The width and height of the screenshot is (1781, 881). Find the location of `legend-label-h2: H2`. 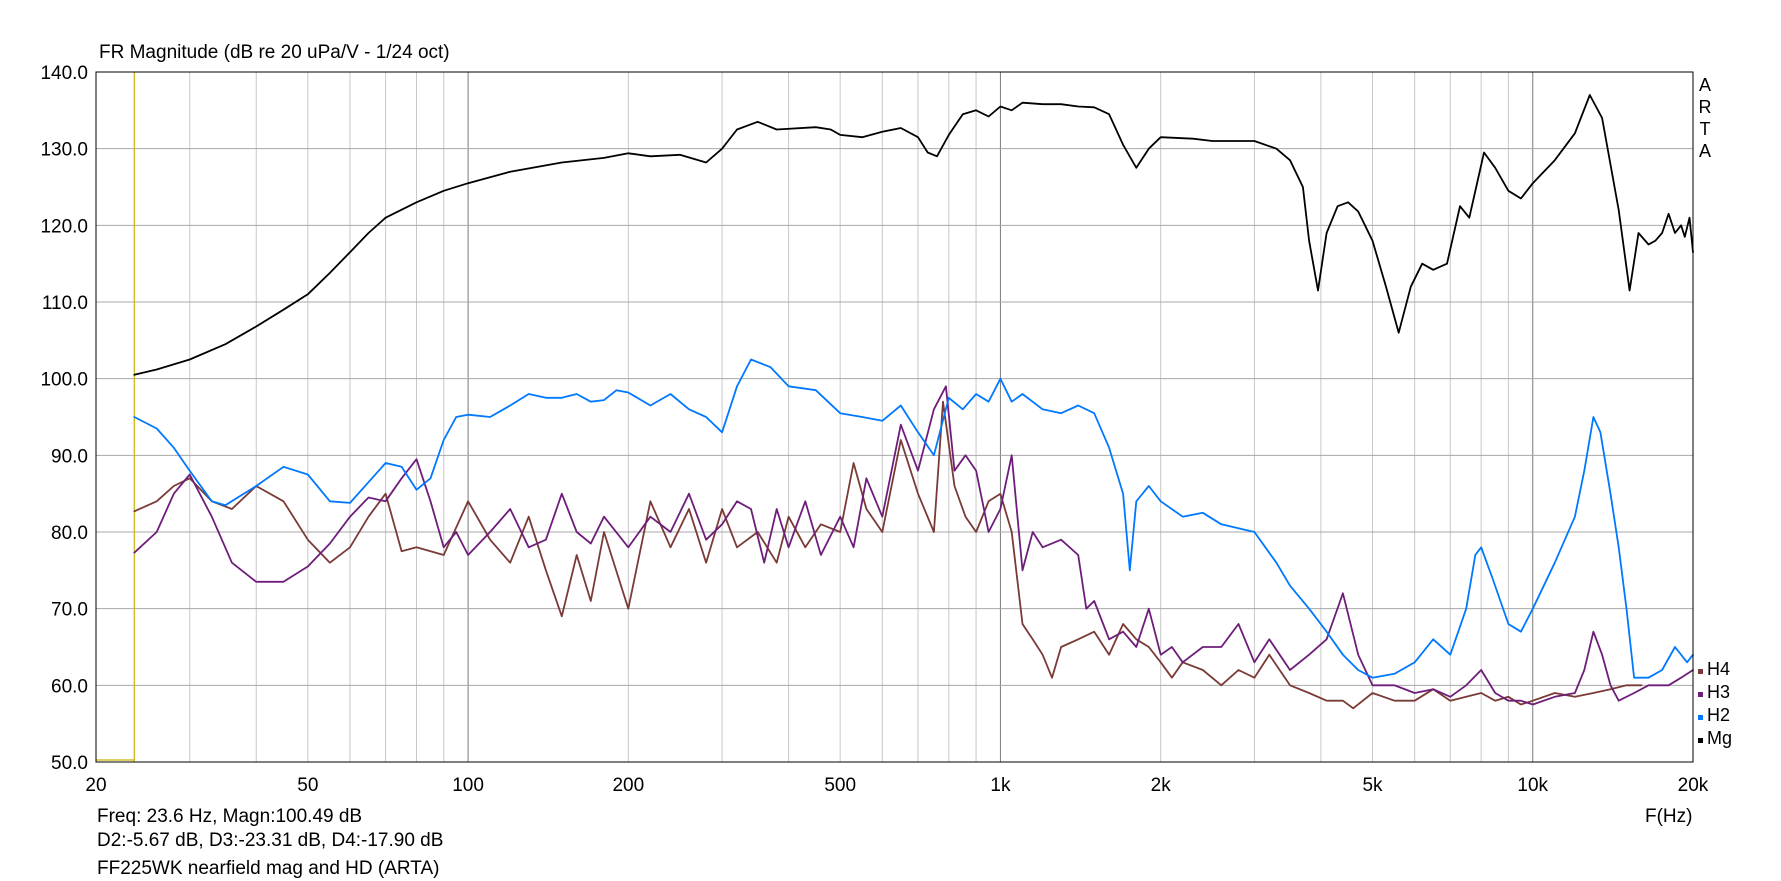

legend-label-h2: H2 is located at coordinates (1718, 715).